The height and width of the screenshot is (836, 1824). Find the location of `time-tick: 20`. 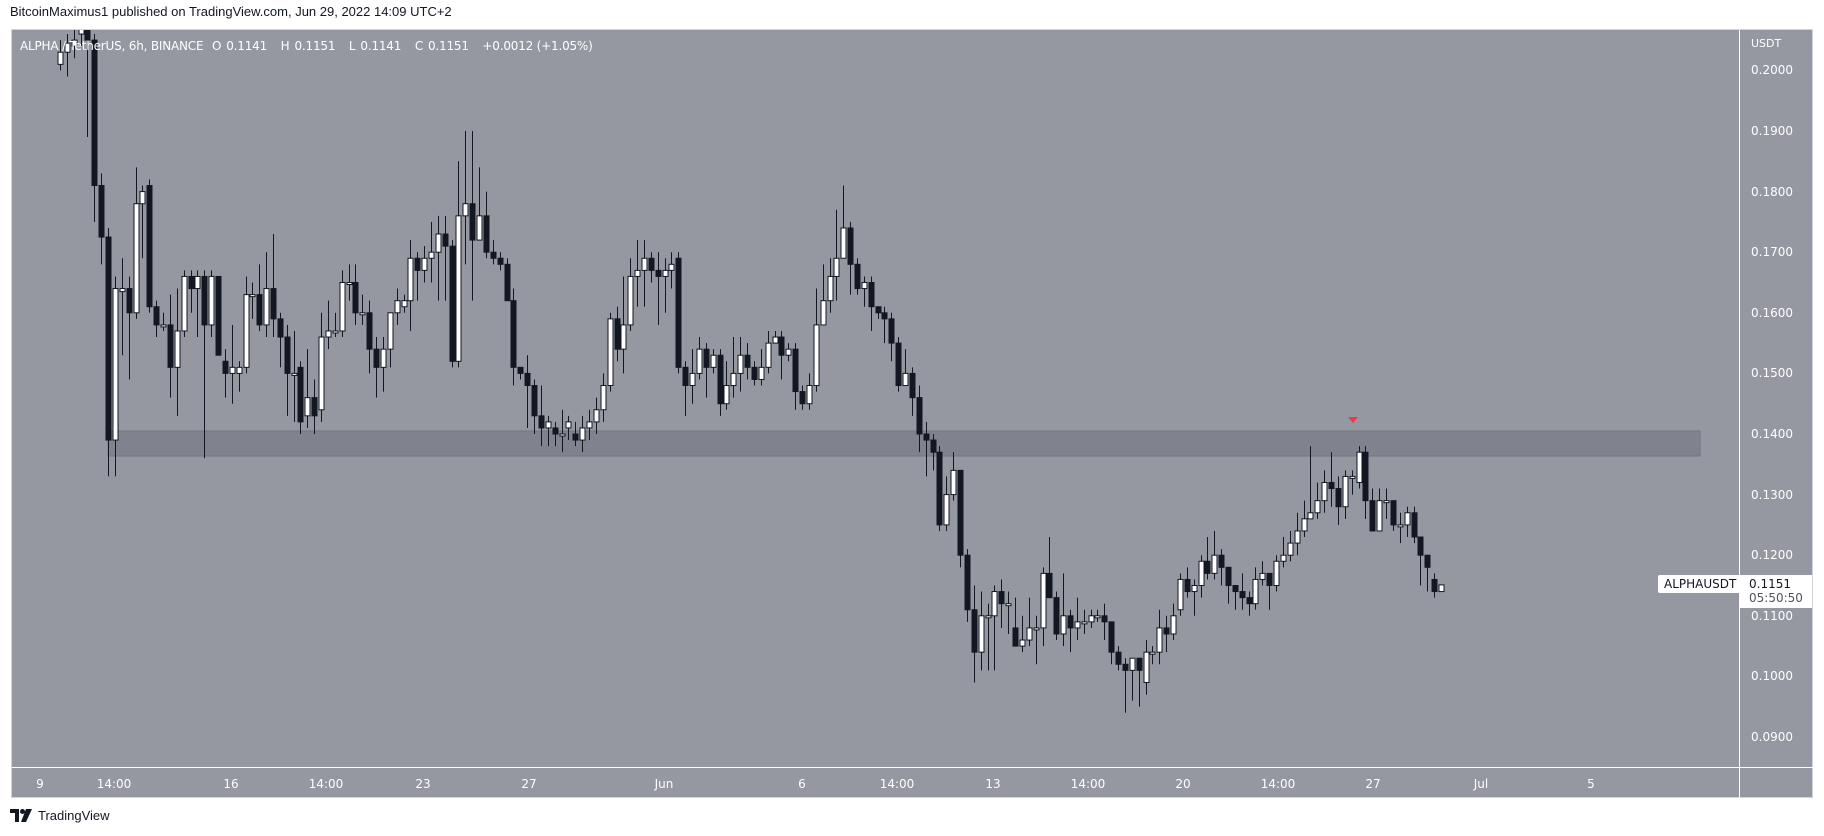

time-tick: 20 is located at coordinates (1183, 784).